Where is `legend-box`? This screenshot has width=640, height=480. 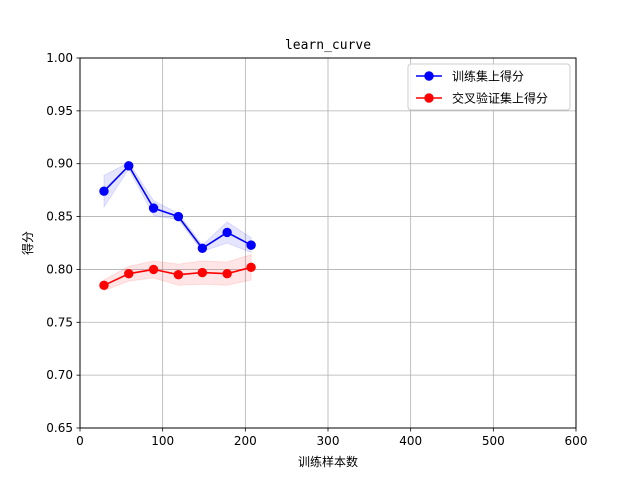
legend-box is located at coordinates (489, 87).